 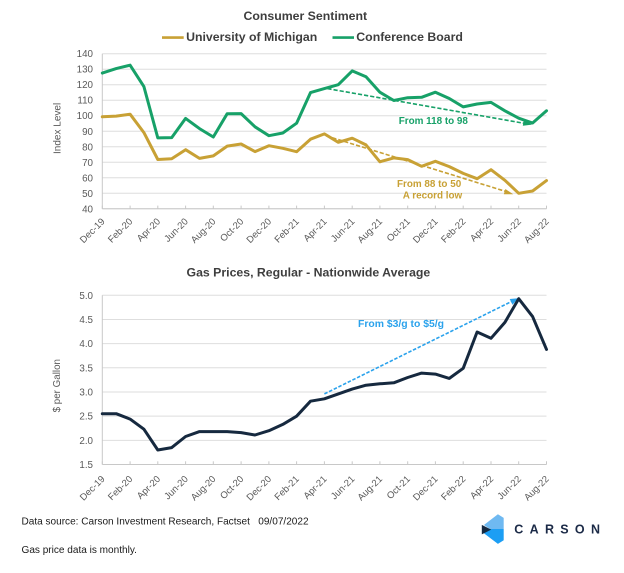 What do you see at coordinates (86, 296) in the screenshot?
I see `svg-text: 5.0` at bounding box center [86, 296].